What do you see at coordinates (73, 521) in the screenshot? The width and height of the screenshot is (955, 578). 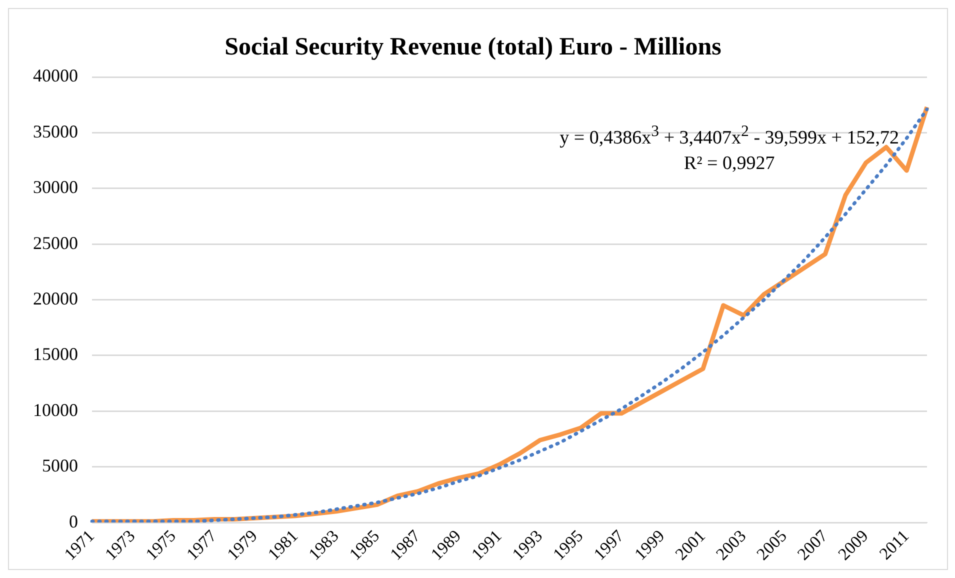 I see `y-tick-label: 0` at bounding box center [73, 521].